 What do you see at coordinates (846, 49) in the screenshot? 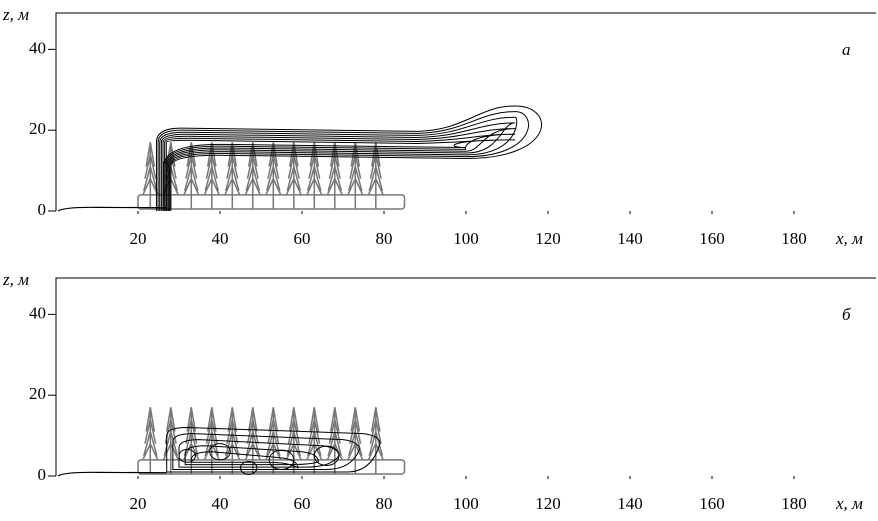
I see `panel-label: а` at bounding box center [846, 49].